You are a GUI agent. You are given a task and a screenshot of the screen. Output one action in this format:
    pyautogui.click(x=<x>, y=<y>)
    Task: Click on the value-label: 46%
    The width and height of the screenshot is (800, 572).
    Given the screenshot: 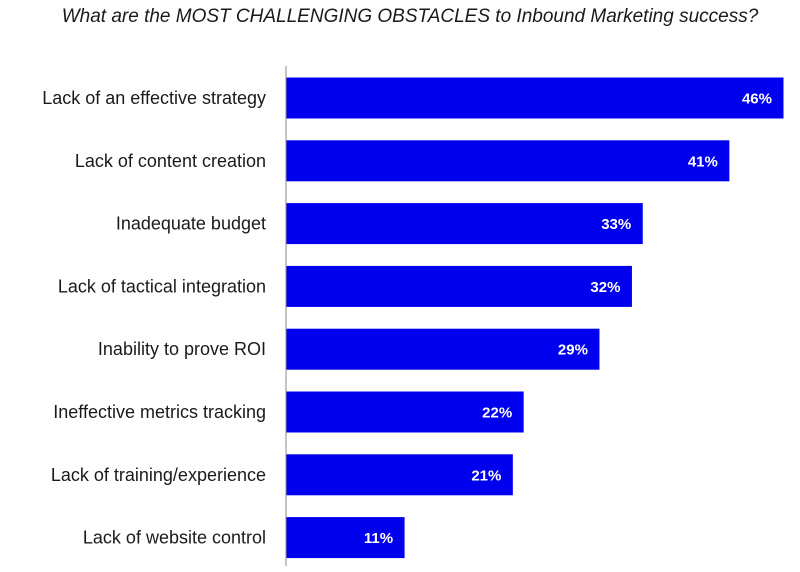 What is the action you would take?
    pyautogui.click(x=757, y=99)
    